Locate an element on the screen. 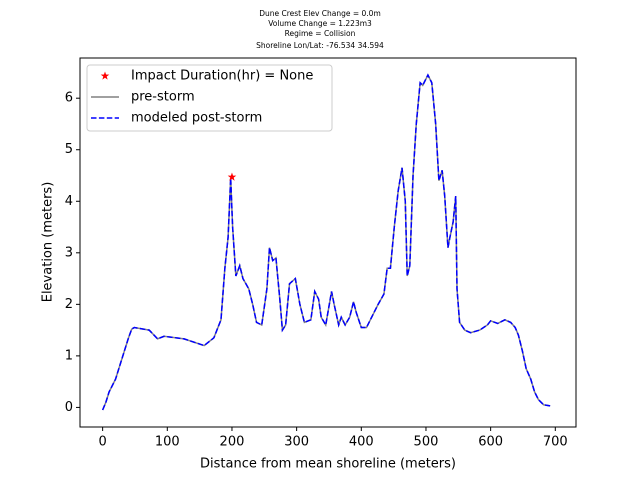 The image size is (640, 480). x-tick-label: 600 is located at coordinates (490, 442).